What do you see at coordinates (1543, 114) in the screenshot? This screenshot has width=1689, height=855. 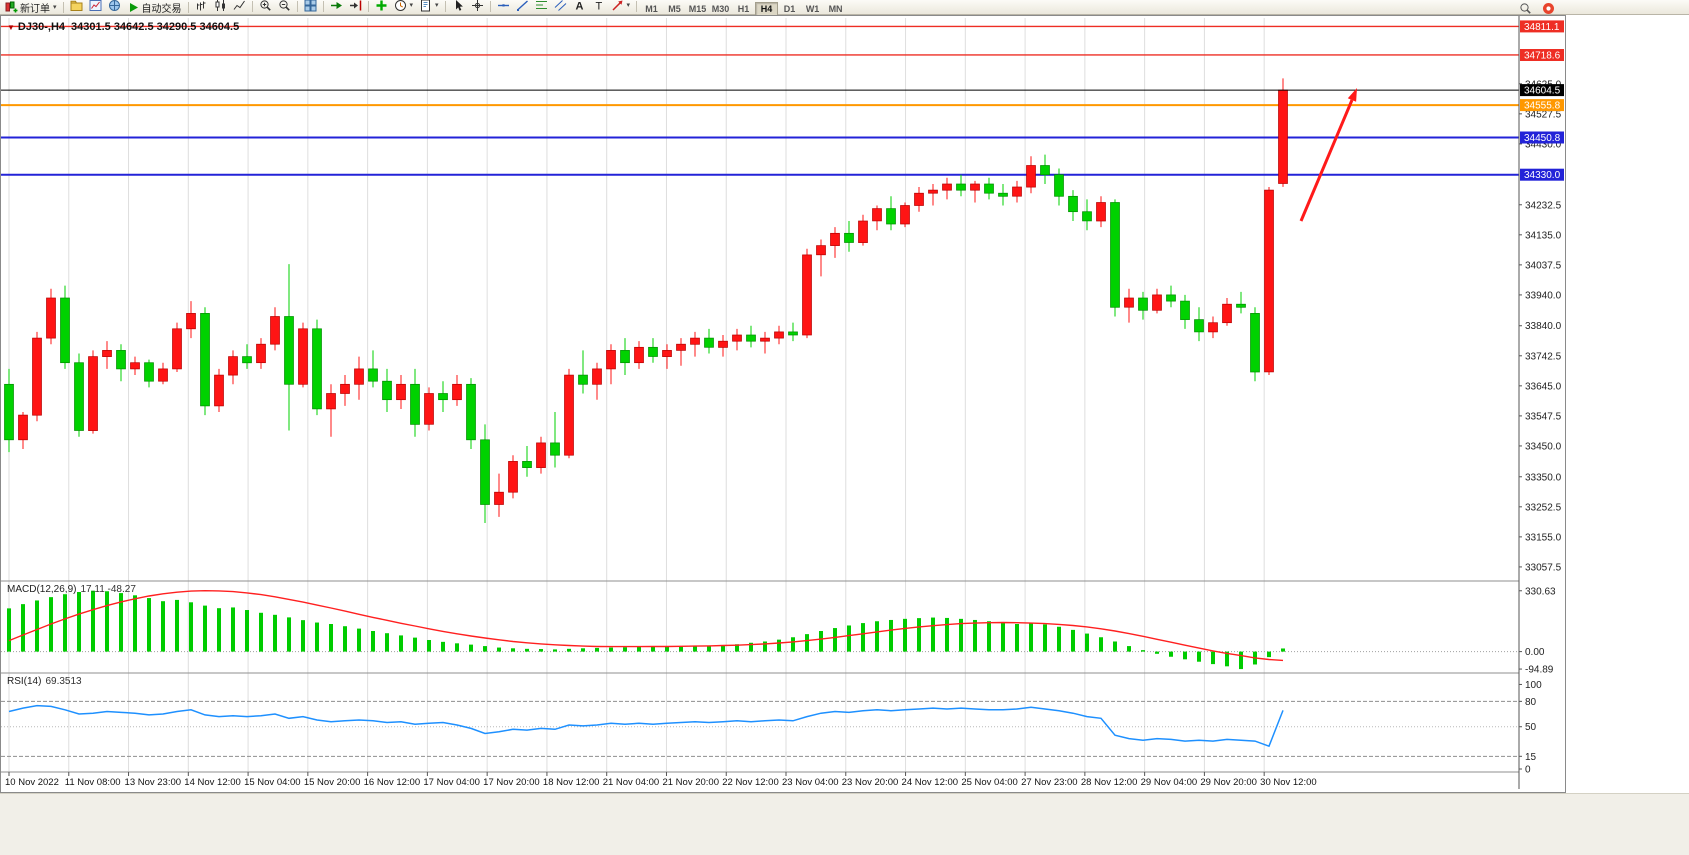 I see `svg-text: 34527.5` at bounding box center [1543, 114].